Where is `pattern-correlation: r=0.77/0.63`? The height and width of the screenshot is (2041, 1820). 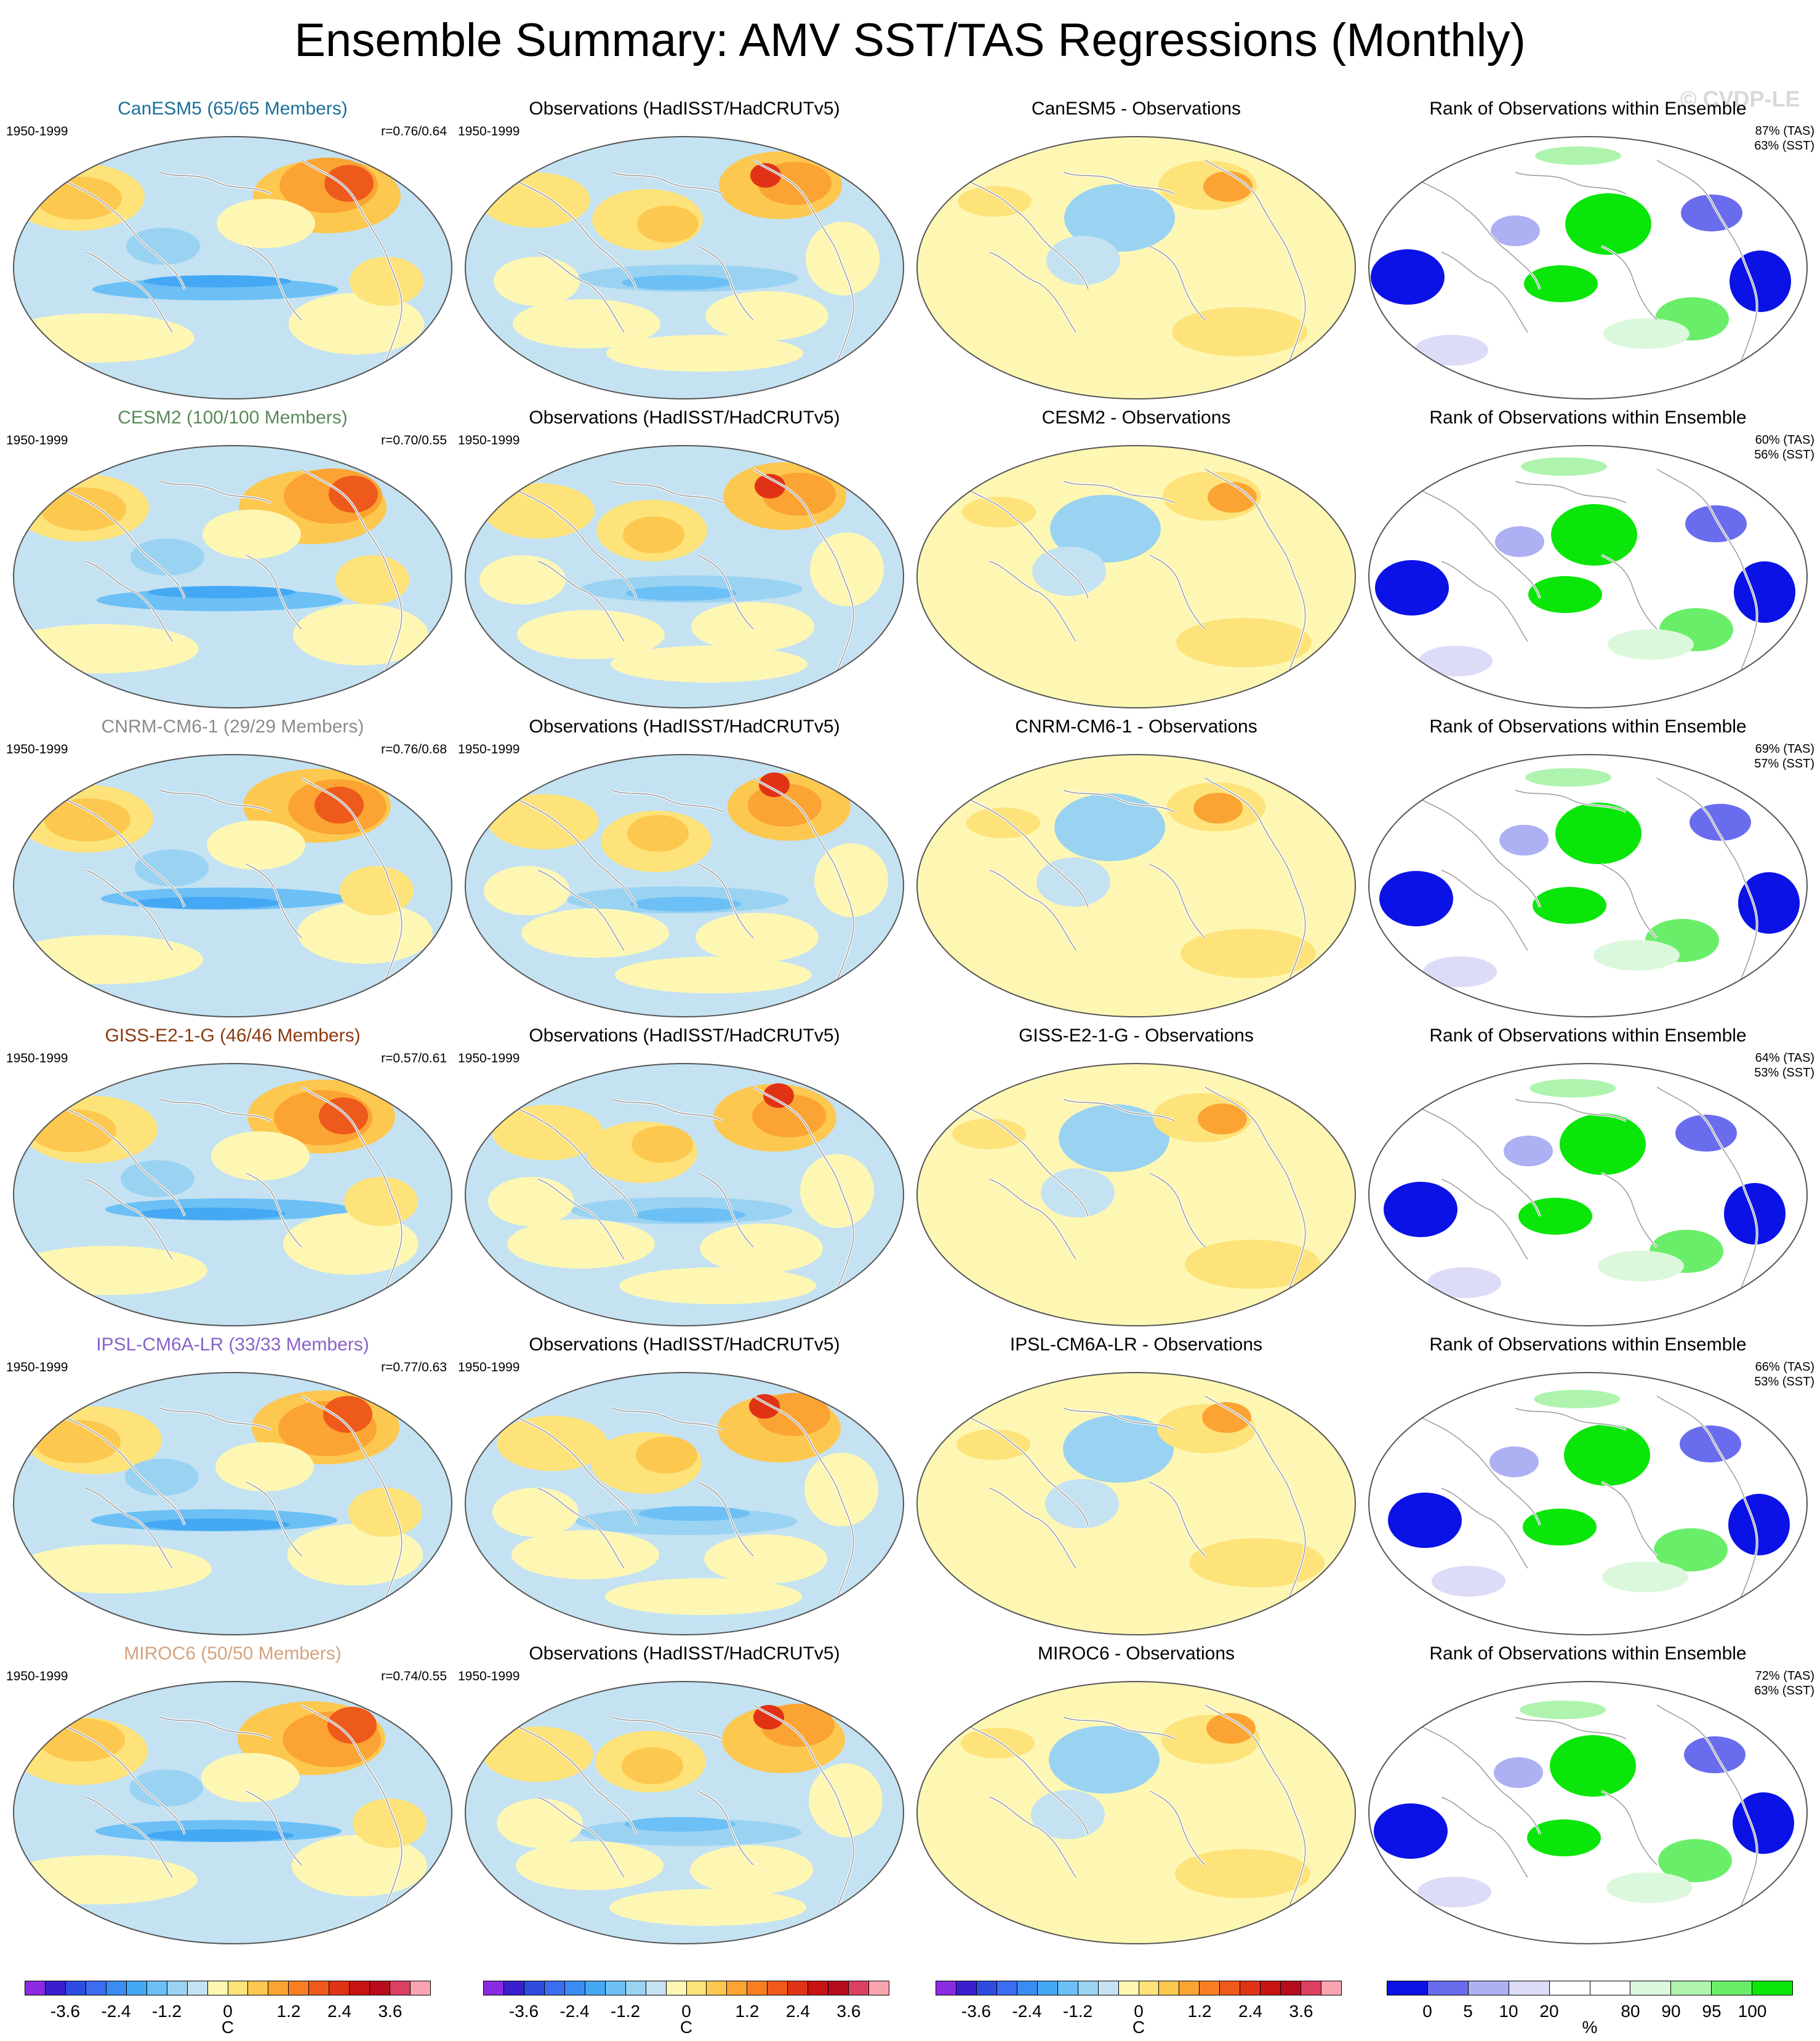 pattern-correlation: r=0.77/0.63 is located at coordinates (414, 1367).